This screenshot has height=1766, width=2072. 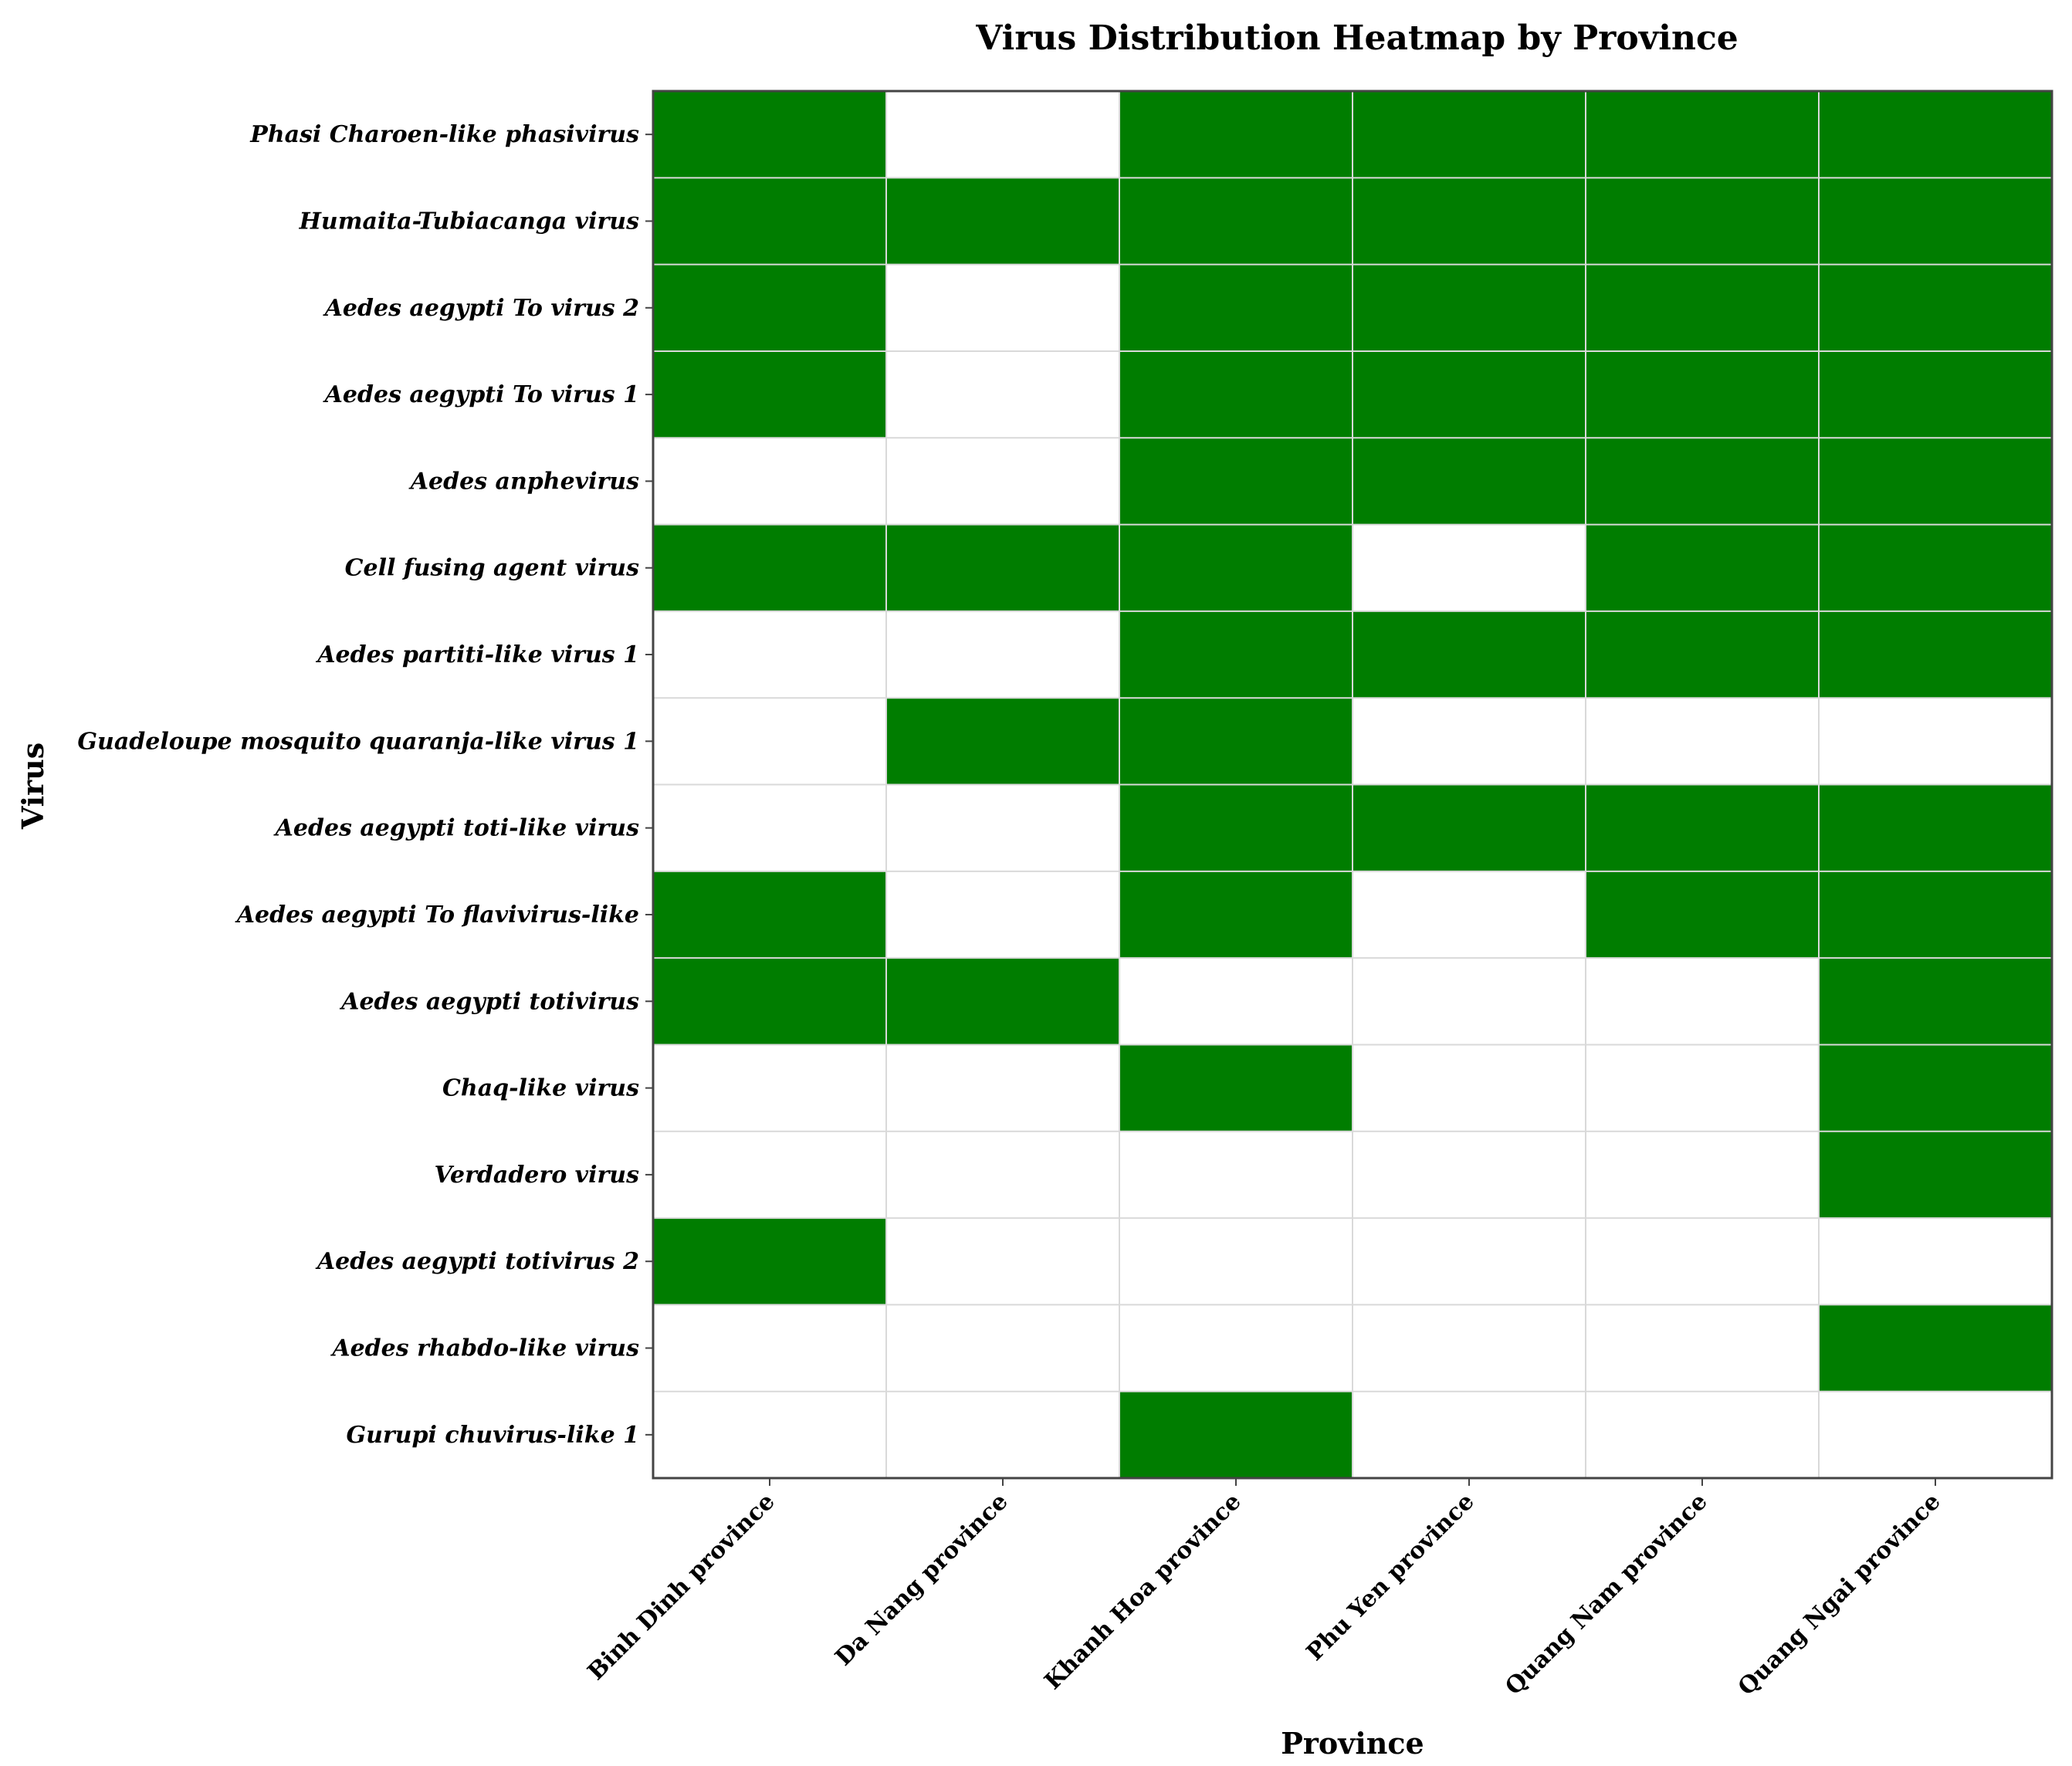 What do you see at coordinates (921, 1580) in the screenshot?
I see `x-tick-label: Da Nang province` at bounding box center [921, 1580].